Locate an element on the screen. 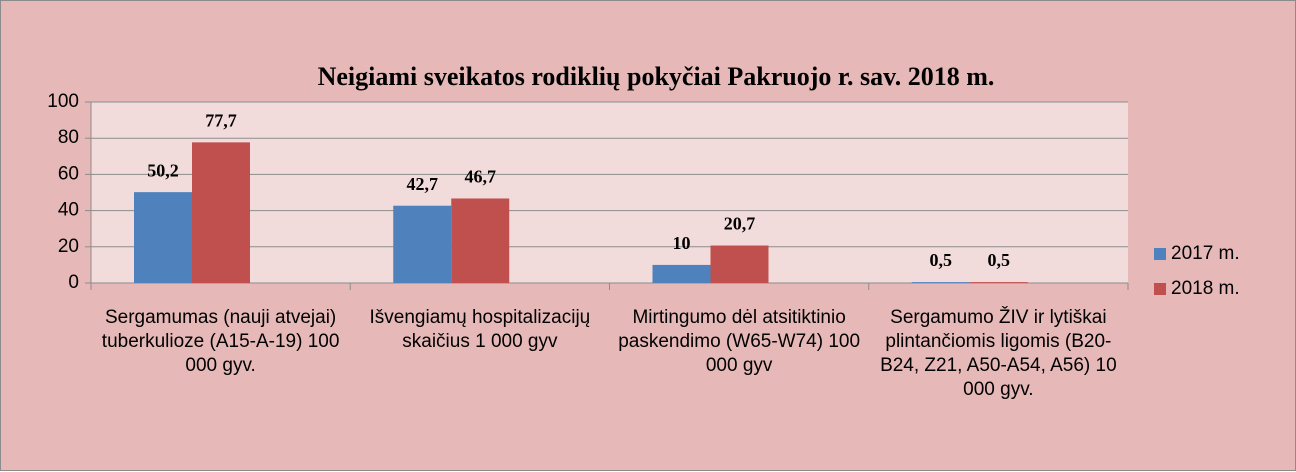 The image size is (1296, 472). y-tick-label: 60 is located at coordinates (68, 173).